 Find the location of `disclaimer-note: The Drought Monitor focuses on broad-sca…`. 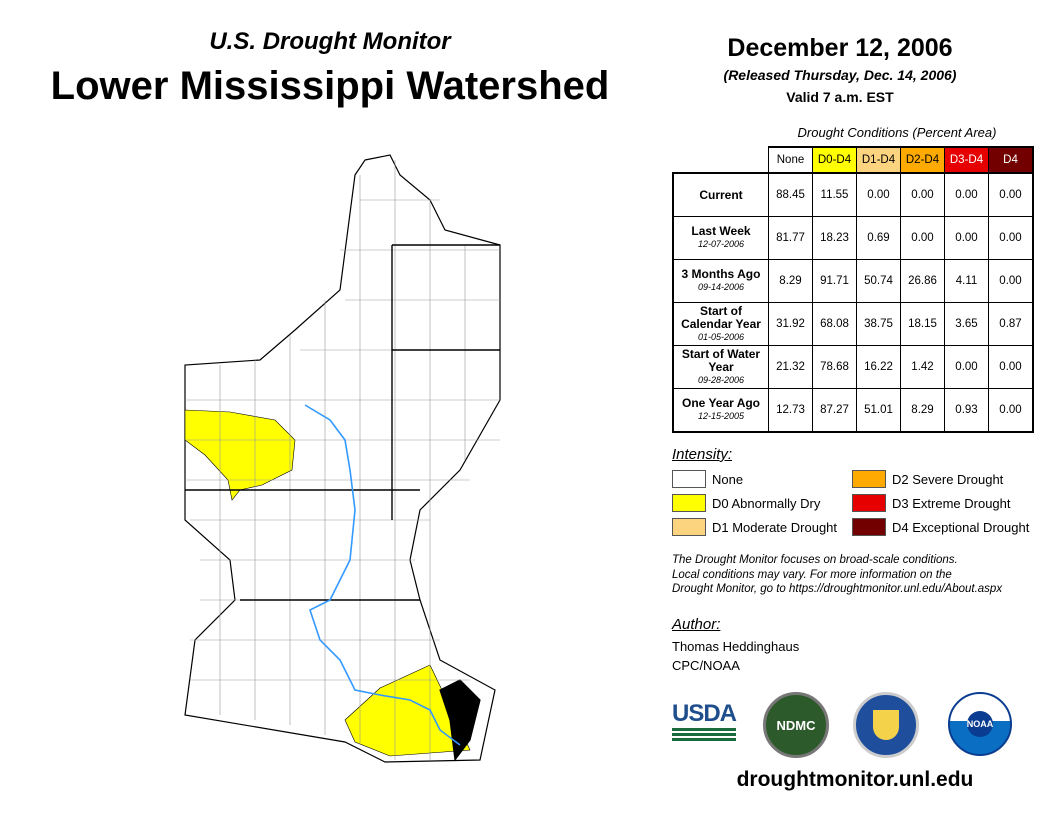

disclaimer-note: The Drought Monitor focuses on broad-sca… is located at coordinates (857, 575).